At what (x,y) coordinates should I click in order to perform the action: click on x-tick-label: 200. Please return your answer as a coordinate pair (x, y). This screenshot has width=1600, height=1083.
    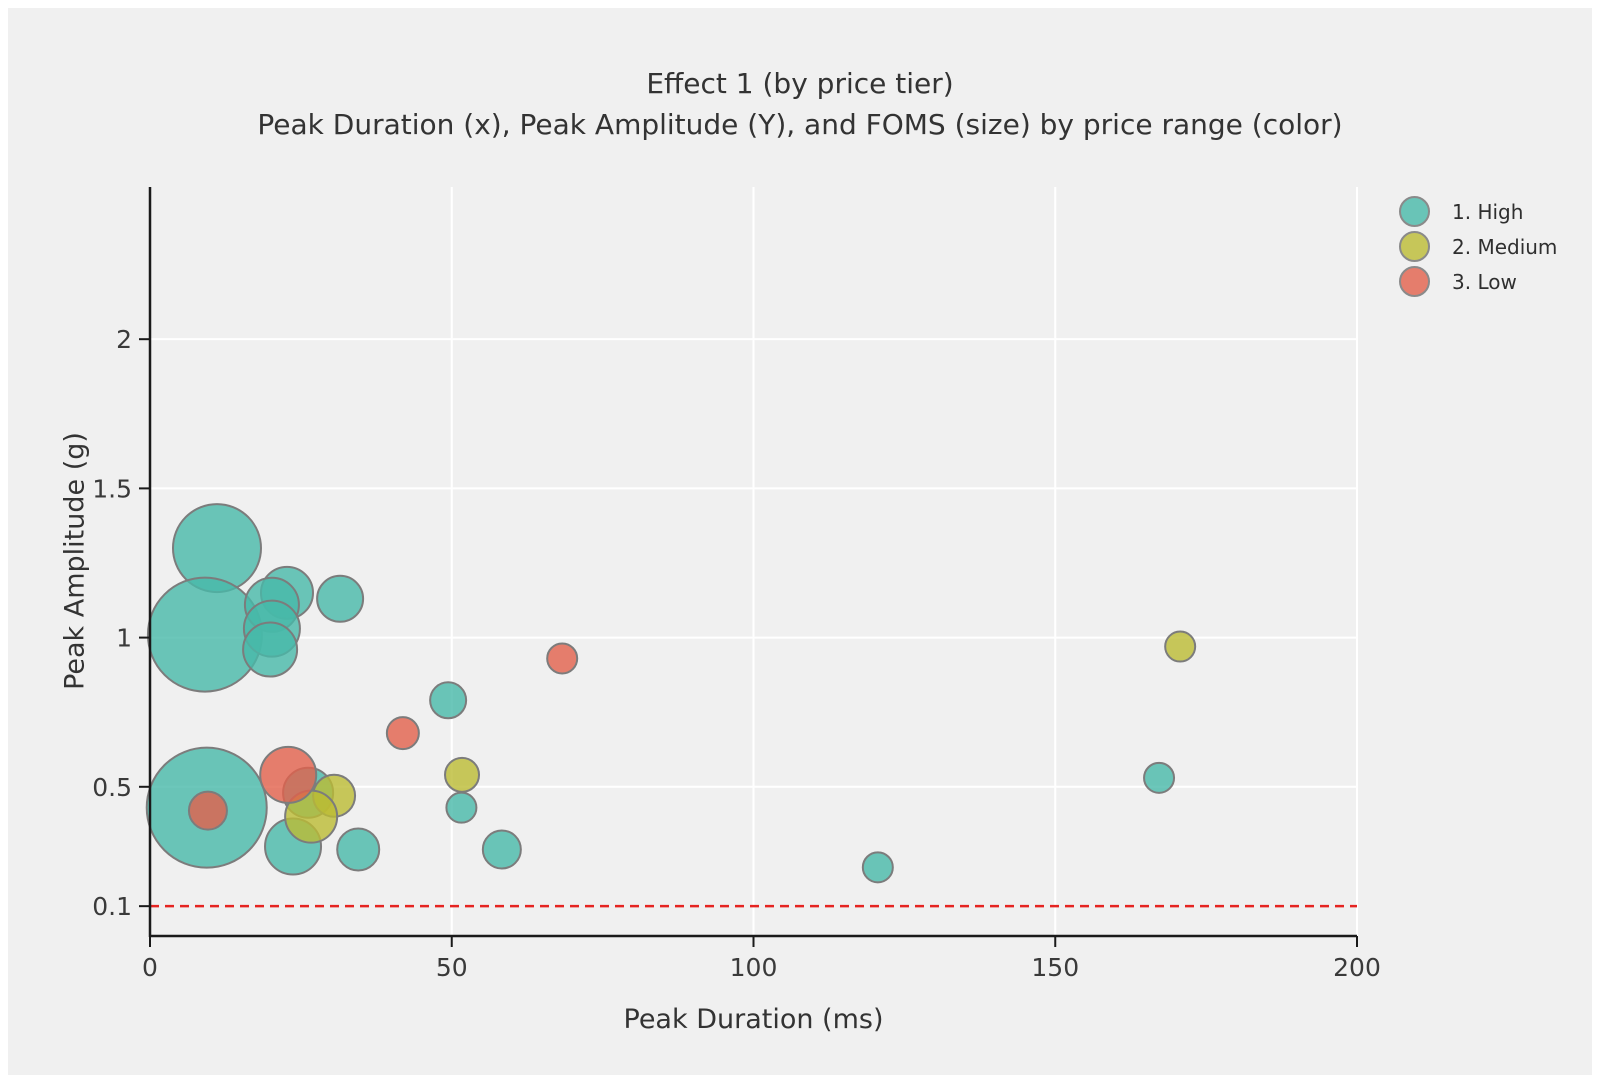
    Looking at the image, I should click on (1357, 967).